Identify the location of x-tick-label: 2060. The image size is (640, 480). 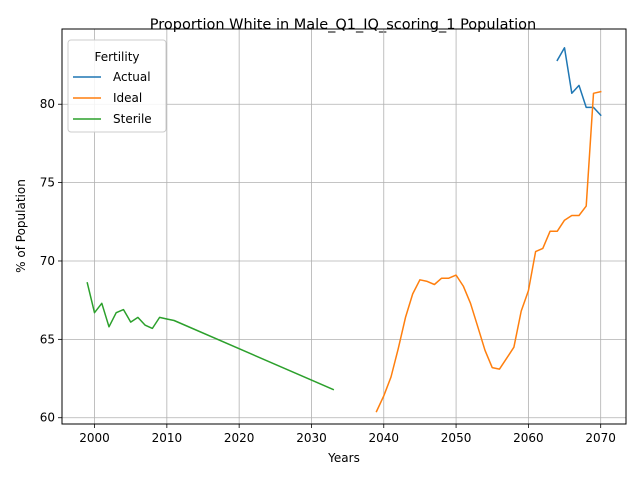
(528, 438).